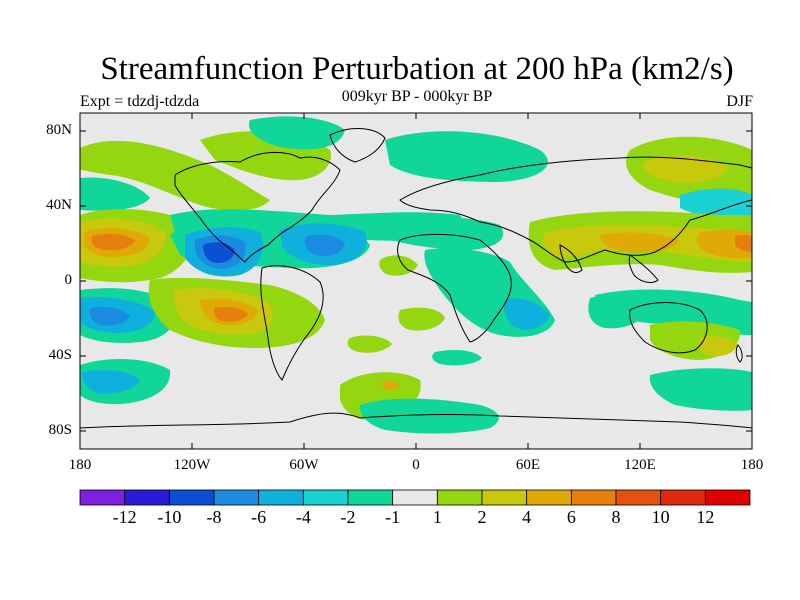 The image size is (800, 600). What do you see at coordinates (616, 517) in the screenshot?
I see `colorbar-tick-label: 8` at bounding box center [616, 517].